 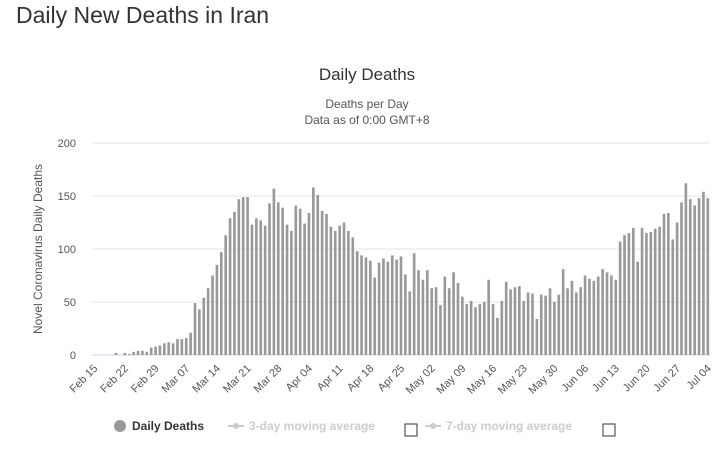 I want to click on legend-checkbox-3-day, so click(x=411, y=430).